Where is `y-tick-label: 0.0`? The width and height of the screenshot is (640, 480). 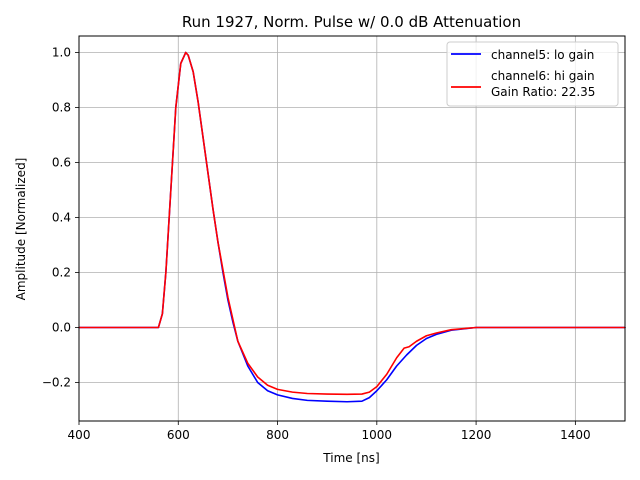 y-tick-label: 0.0 is located at coordinates (61, 328).